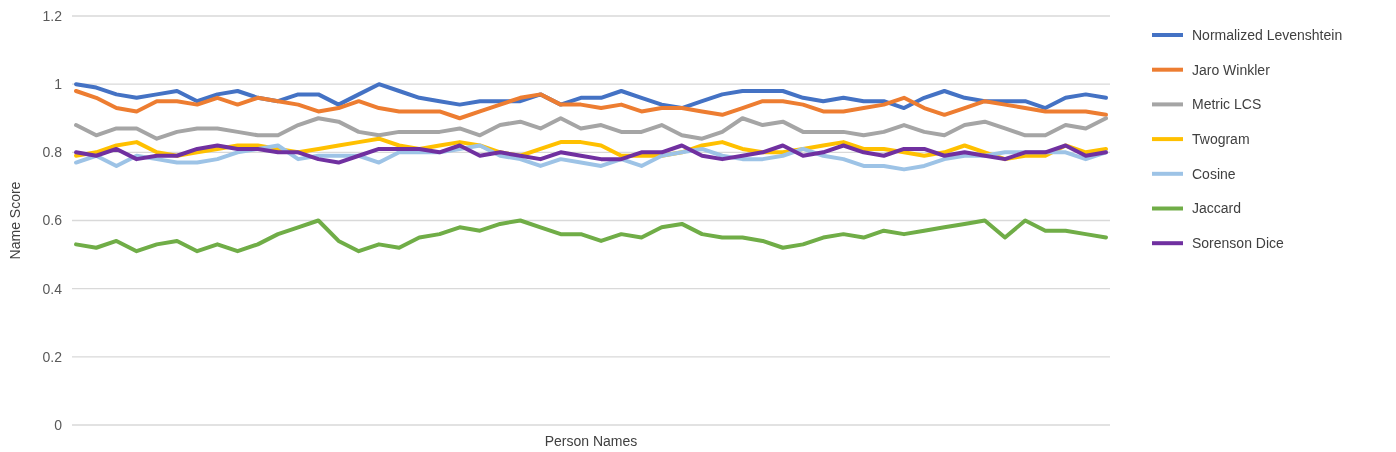  Describe the element at coordinates (15, 220) in the screenshot. I see `y-axis-title: Name Score` at that location.